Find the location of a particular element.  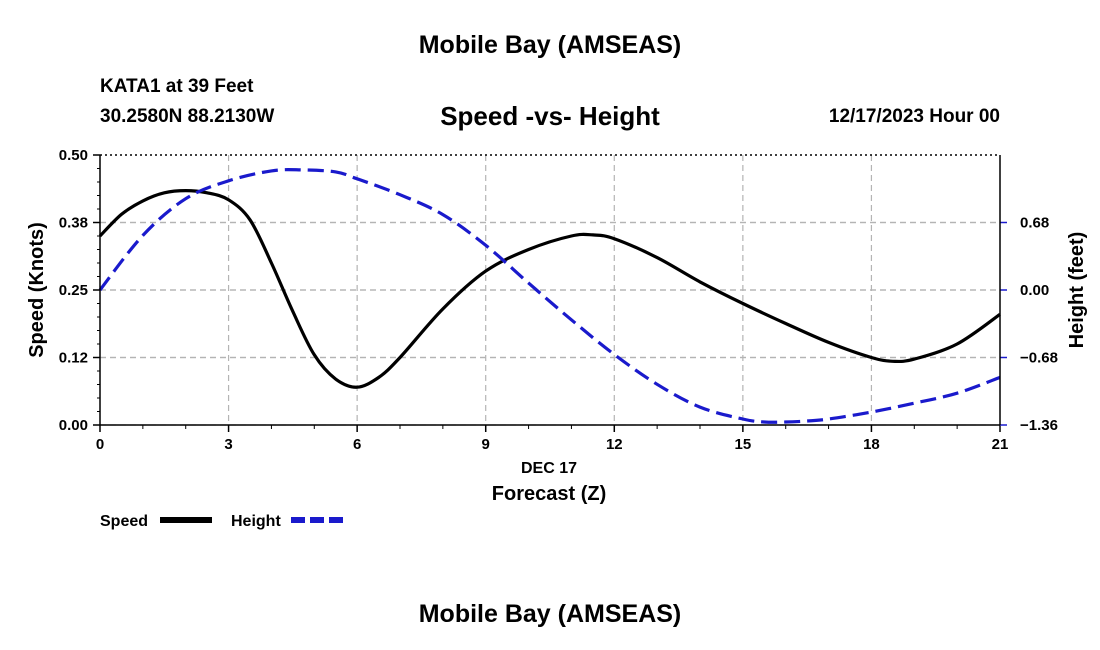

y2-tick-label: −0.68 is located at coordinates (1039, 358).